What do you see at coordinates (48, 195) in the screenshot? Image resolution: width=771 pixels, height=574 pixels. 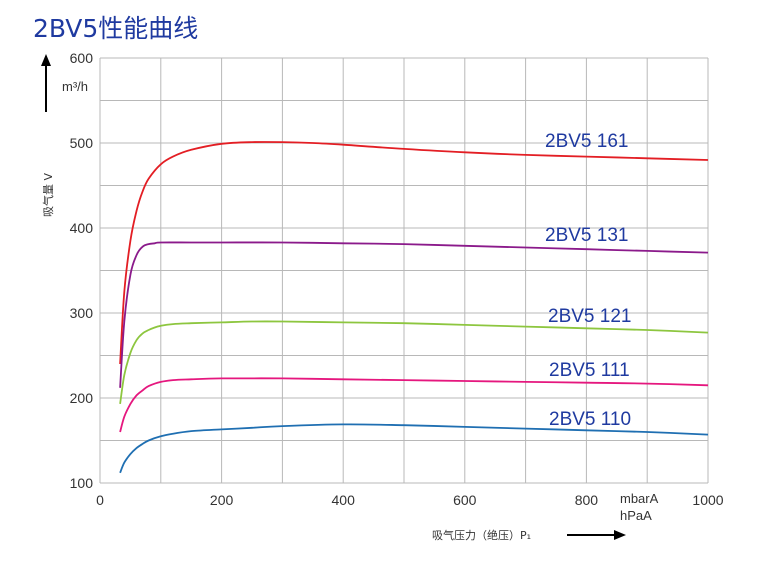 I see `y-axis-label: 吸气量 V` at bounding box center [48, 195].